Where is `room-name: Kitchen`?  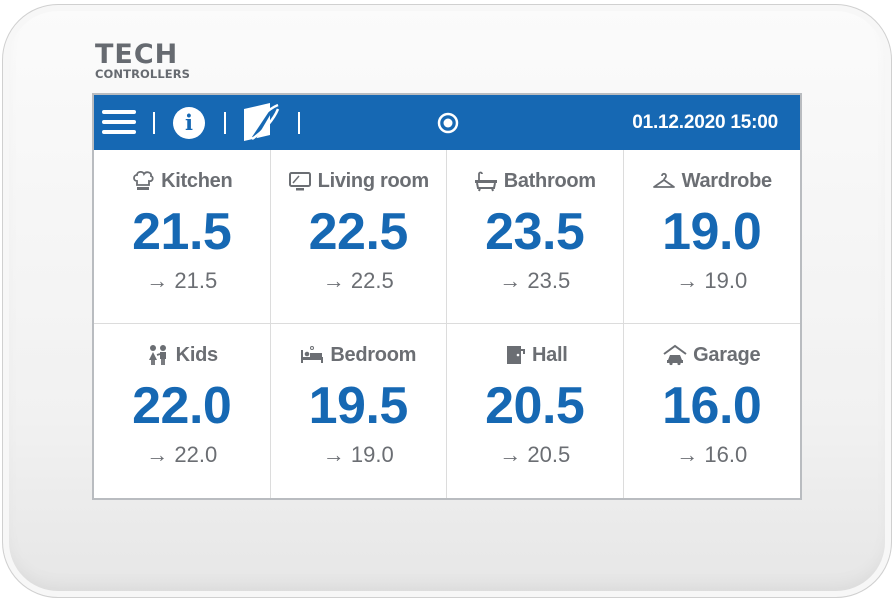 room-name: Kitchen is located at coordinates (197, 180).